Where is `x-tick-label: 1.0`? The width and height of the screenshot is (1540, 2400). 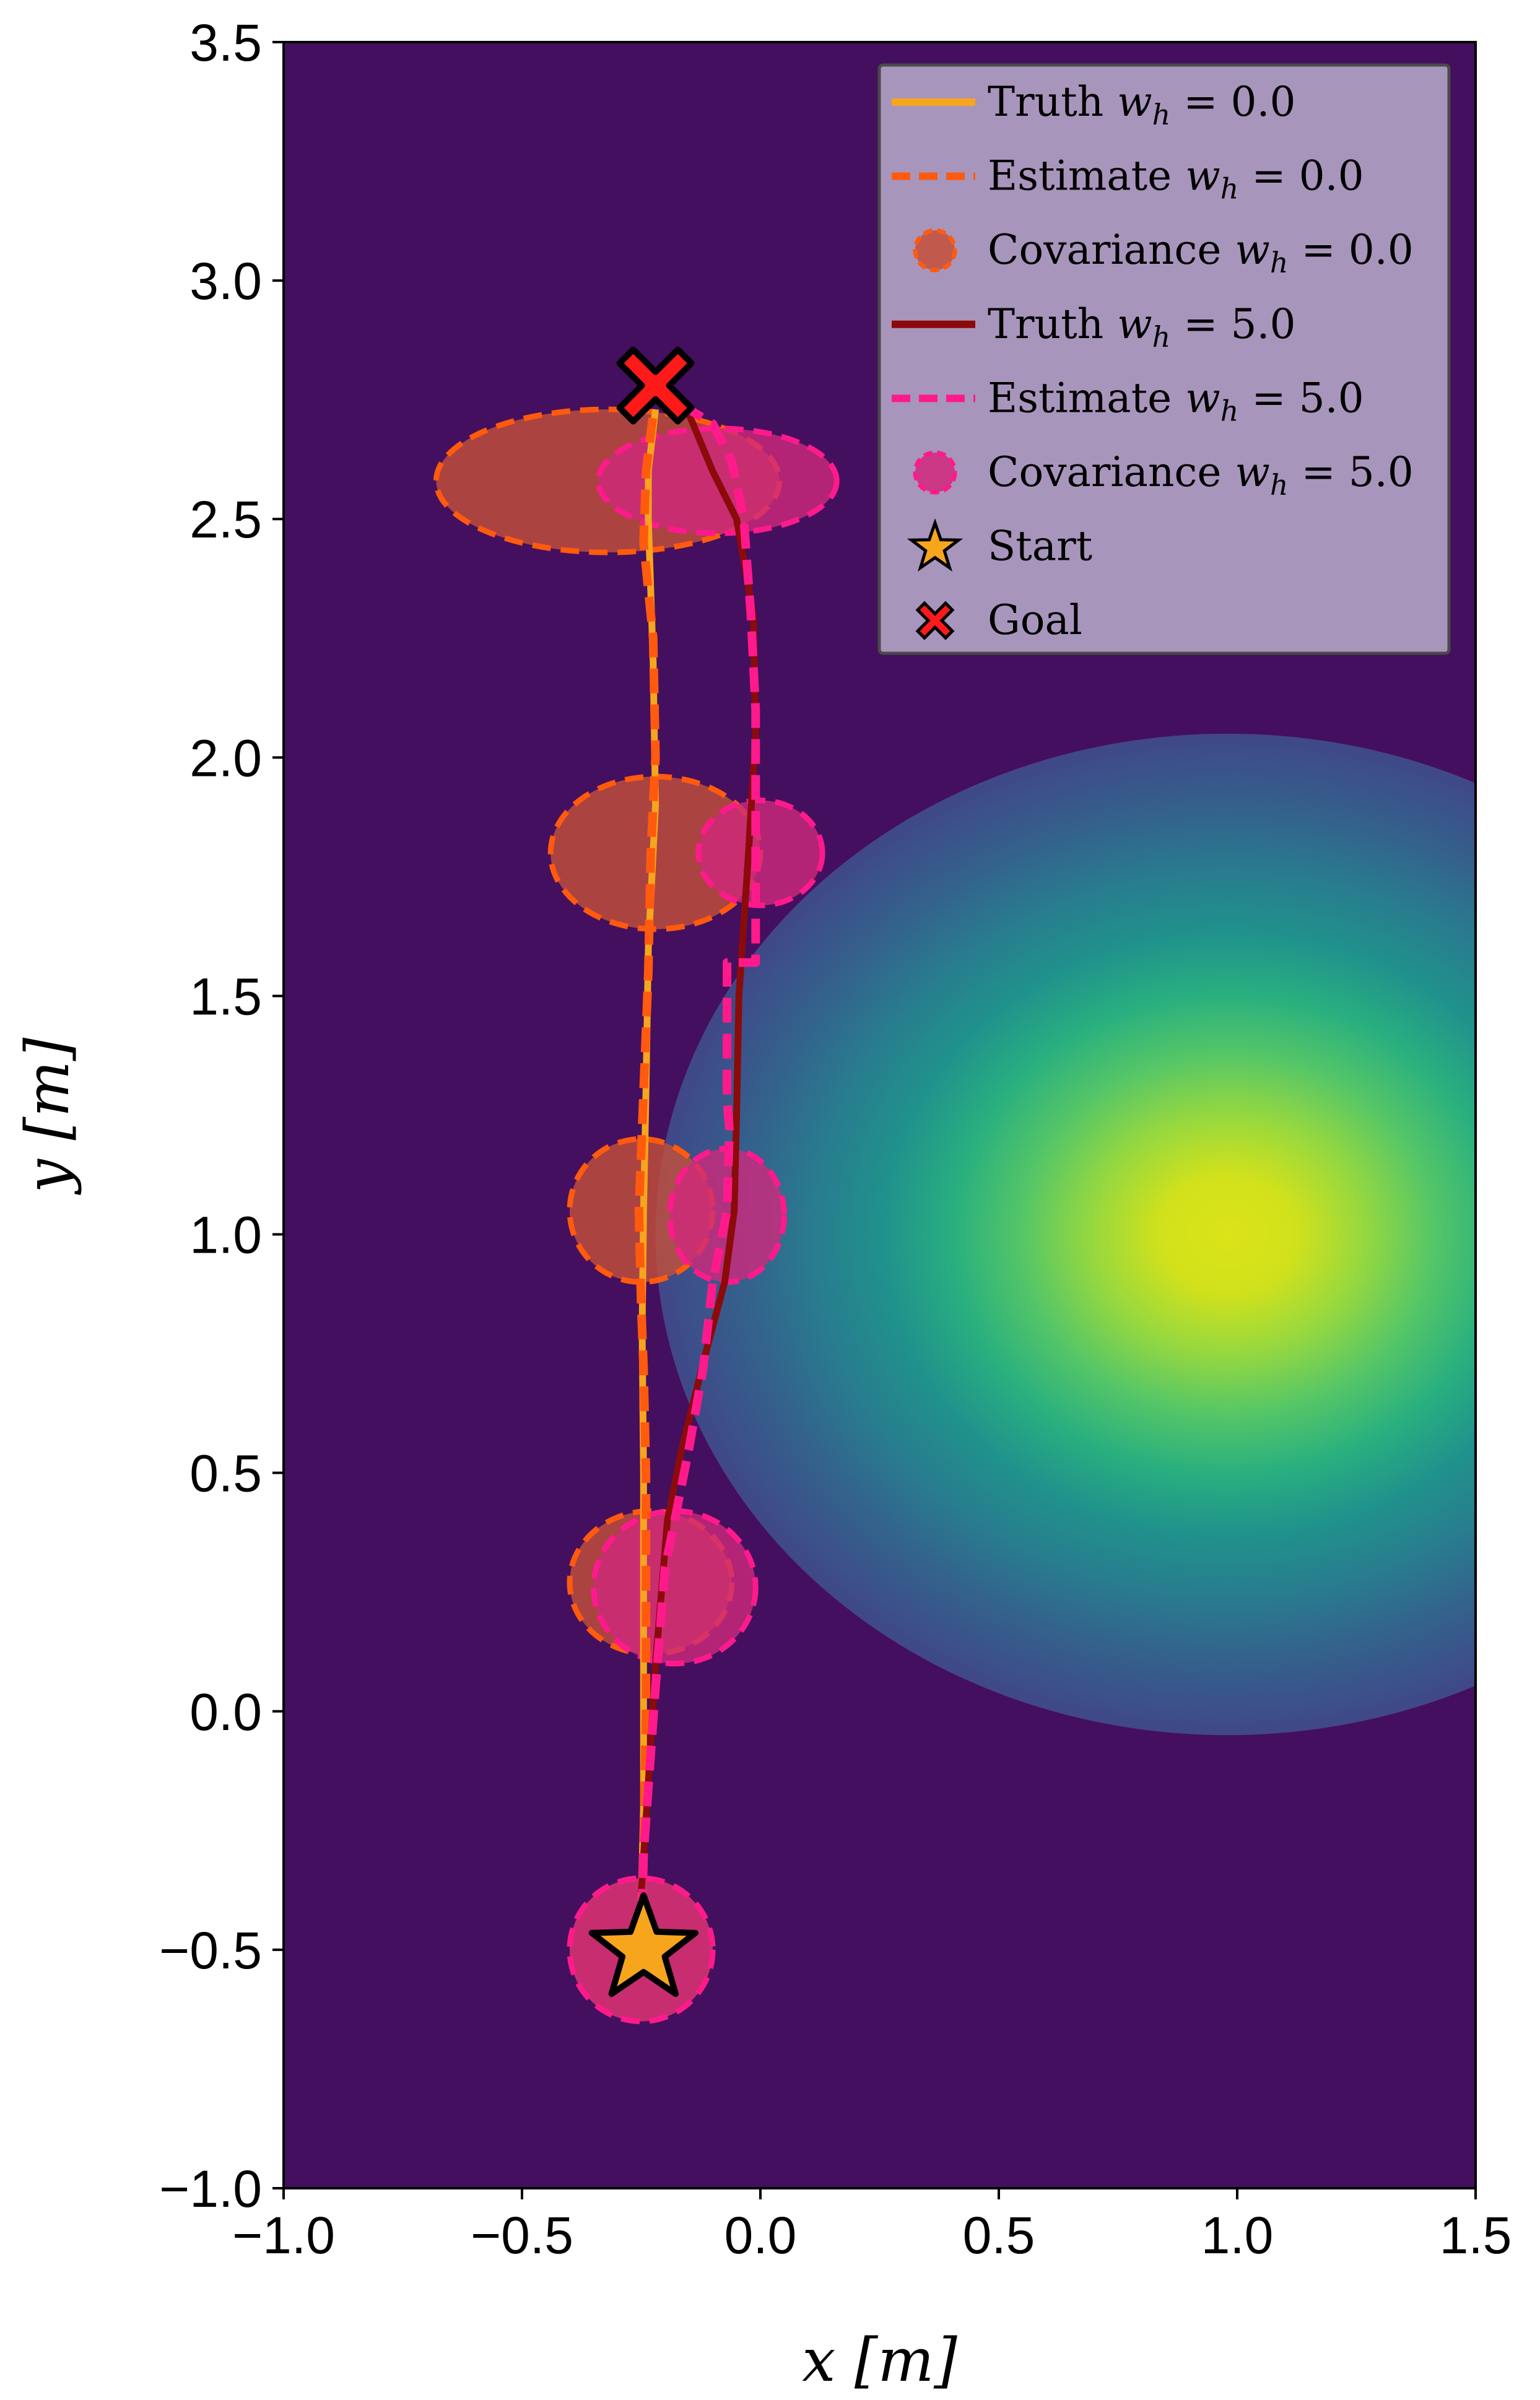
x-tick-label: 1.0 is located at coordinates (1237, 2235).